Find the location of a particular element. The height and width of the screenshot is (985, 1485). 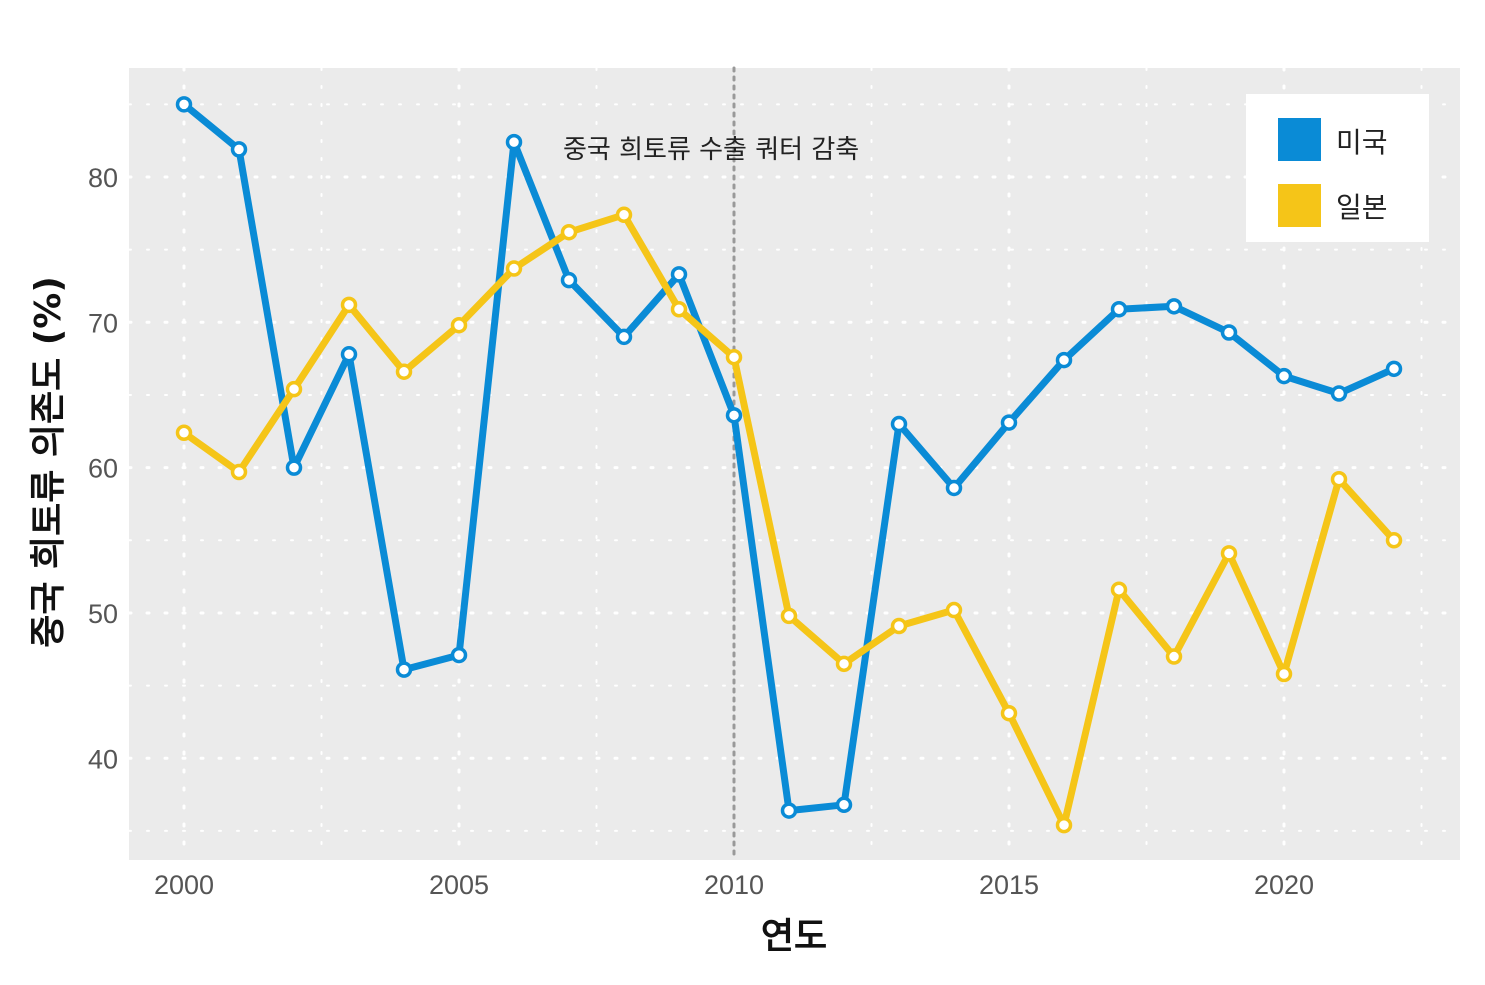

y-axis-ticks: 40 50 60 70 80 is located at coordinates (103, 468).